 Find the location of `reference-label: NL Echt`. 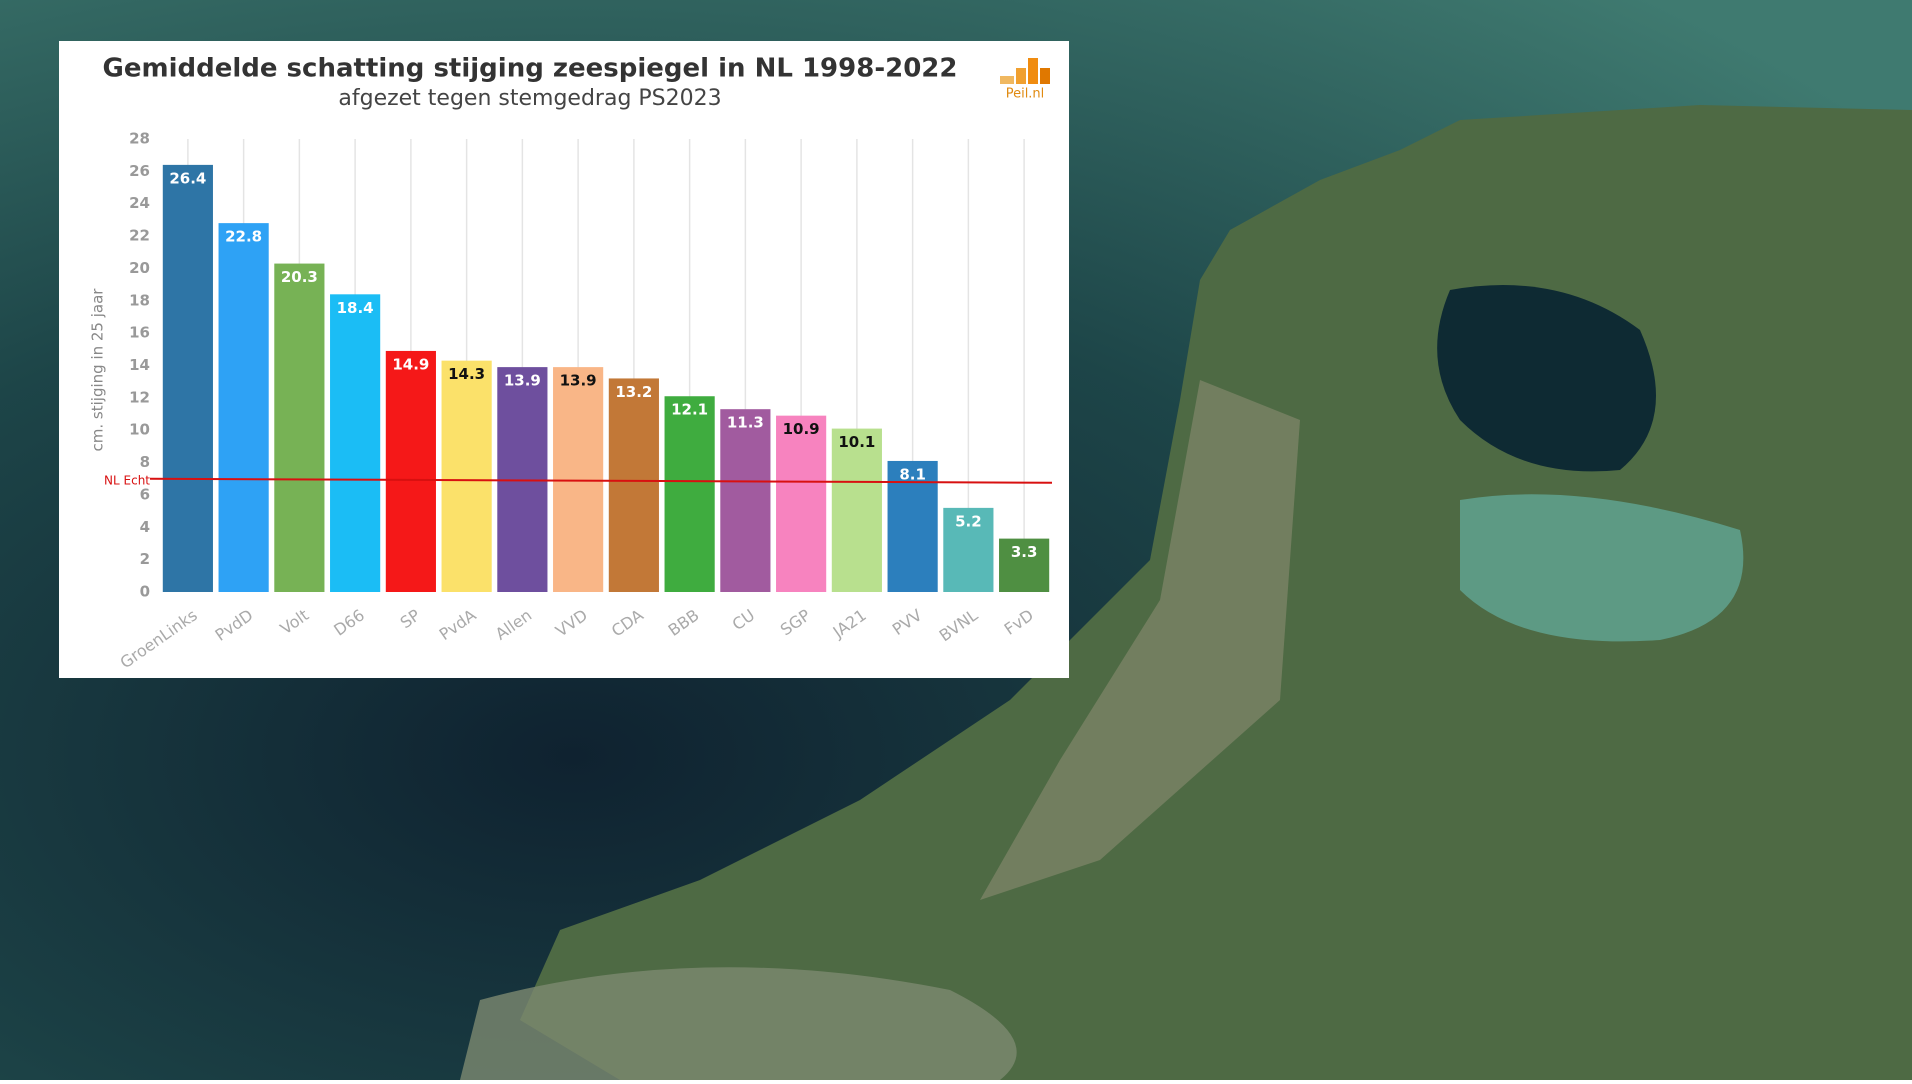

reference-label: NL Echt is located at coordinates (127, 480).